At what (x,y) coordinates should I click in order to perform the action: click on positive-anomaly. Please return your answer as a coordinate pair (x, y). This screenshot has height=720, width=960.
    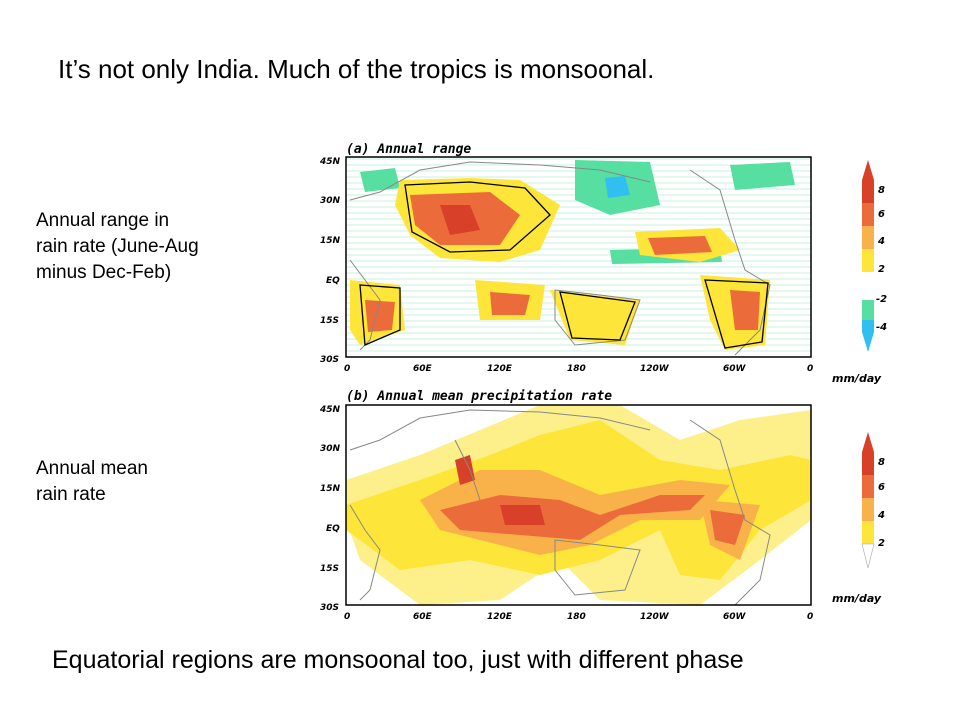
    Looking at the image, I should click on (595, 317).